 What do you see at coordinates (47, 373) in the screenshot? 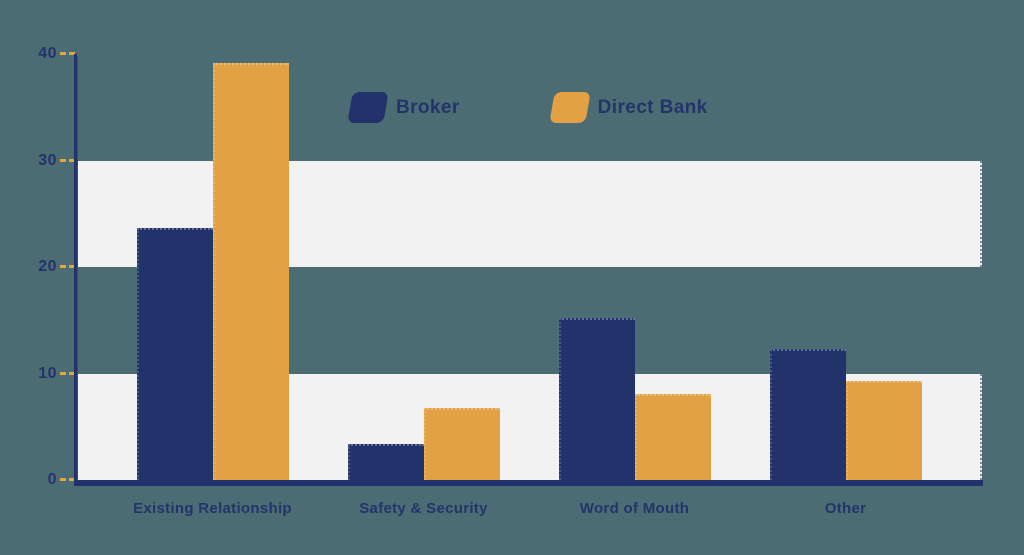
I see `y-axis-tick-label: 10` at bounding box center [47, 373].